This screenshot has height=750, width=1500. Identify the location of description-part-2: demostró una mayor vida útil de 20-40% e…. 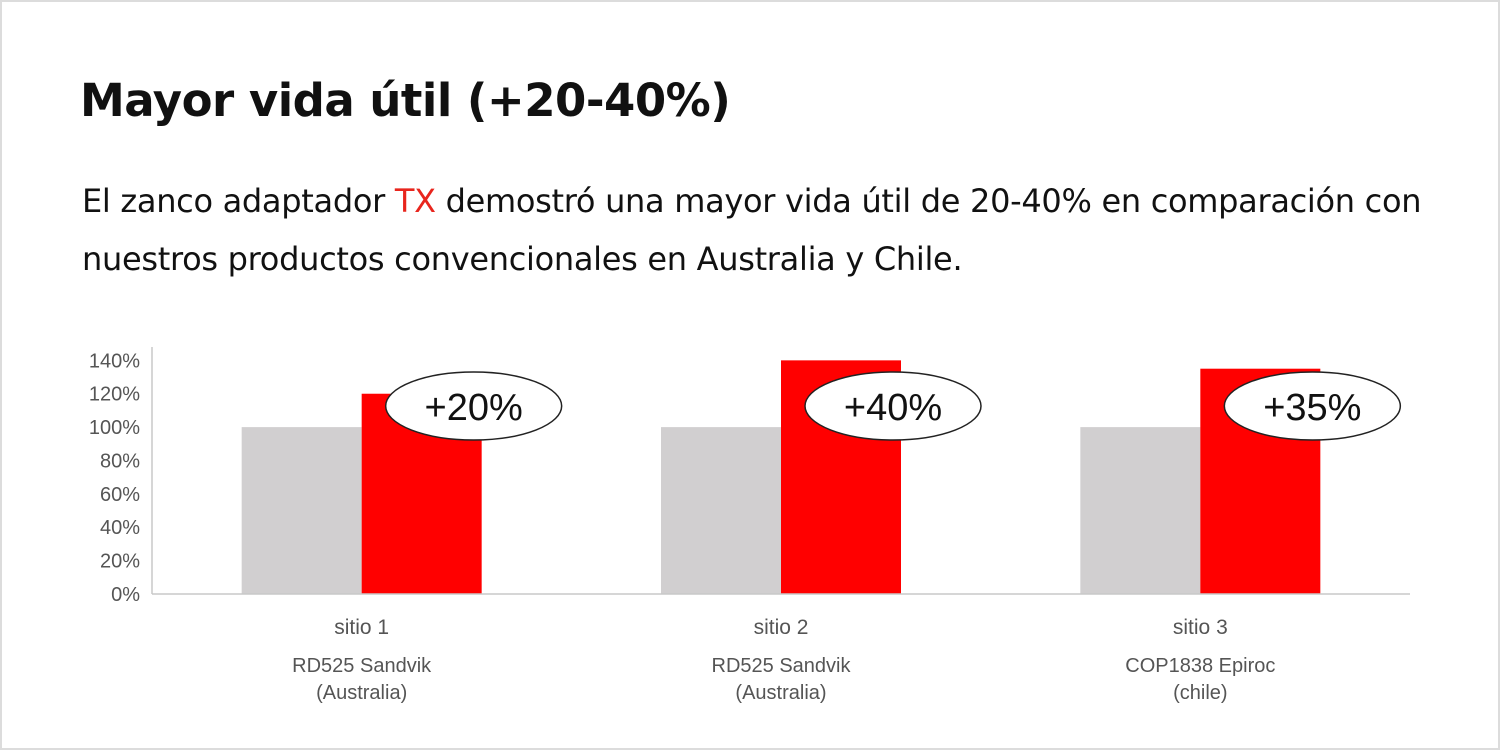
(752, 230).